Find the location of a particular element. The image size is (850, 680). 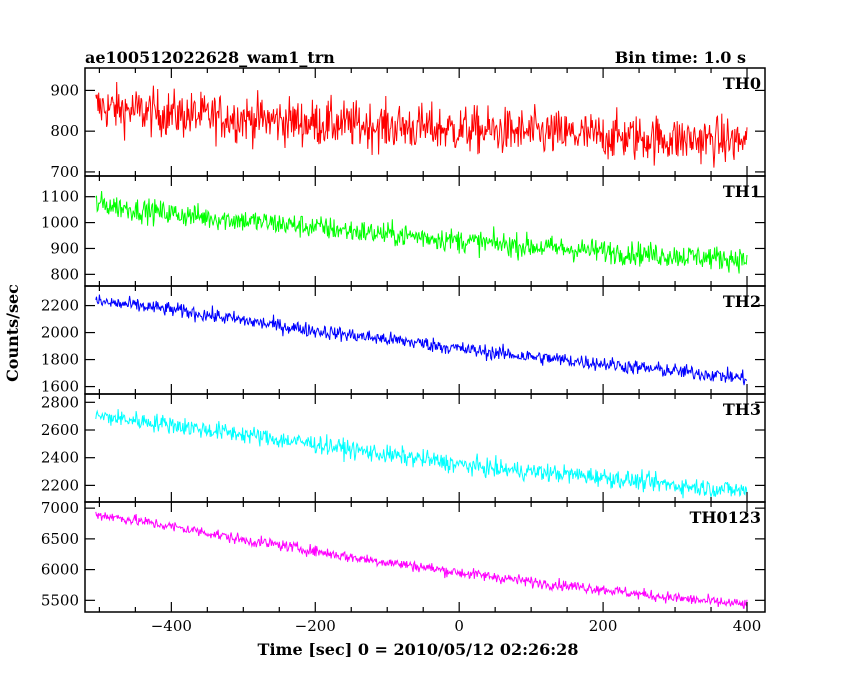

panel-label: TH2 is located at coordinates (742, 301).